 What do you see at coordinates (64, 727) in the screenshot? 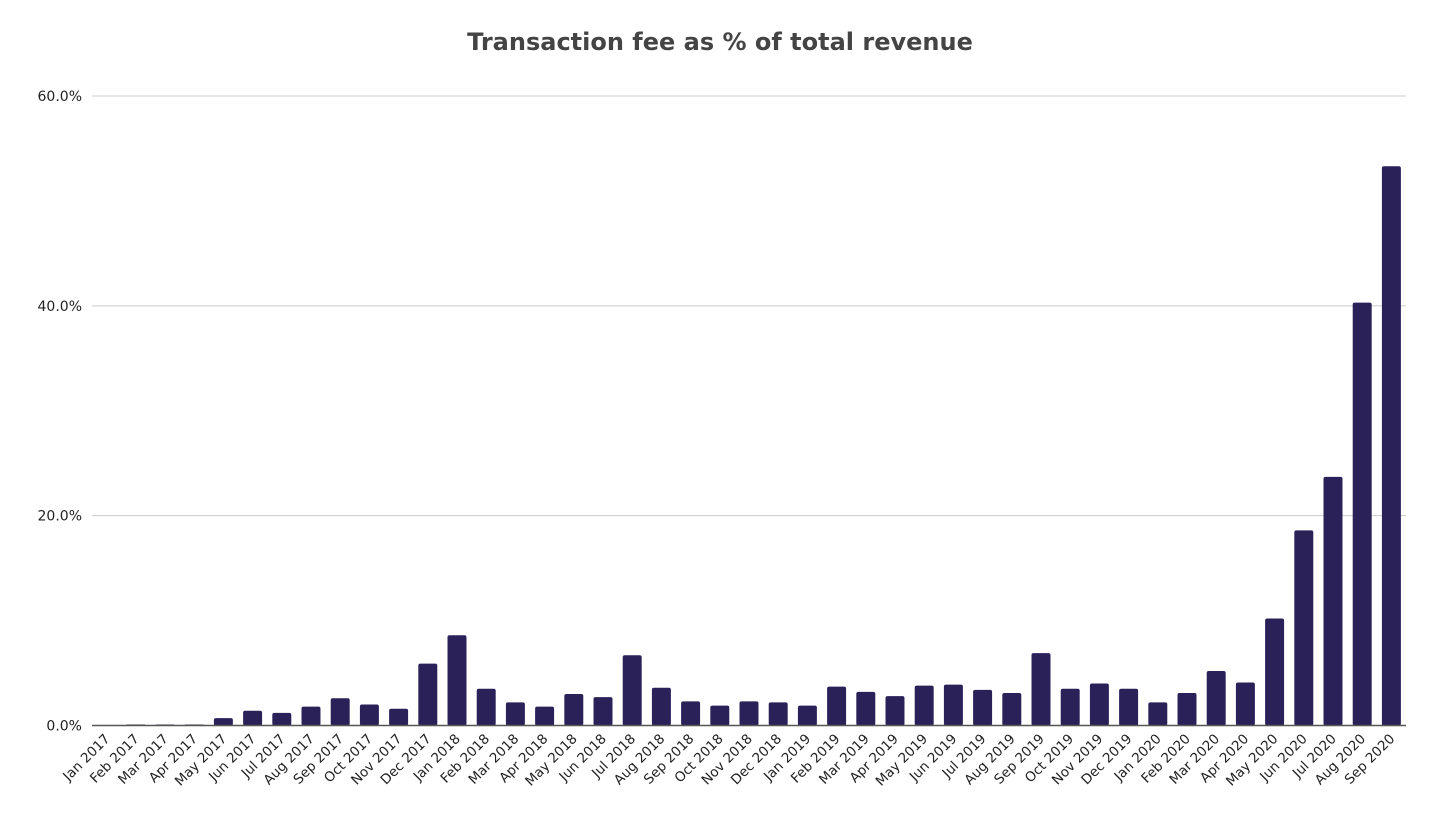
I see `y-tick-label: 0.0%` at bounding box center [64, 727].